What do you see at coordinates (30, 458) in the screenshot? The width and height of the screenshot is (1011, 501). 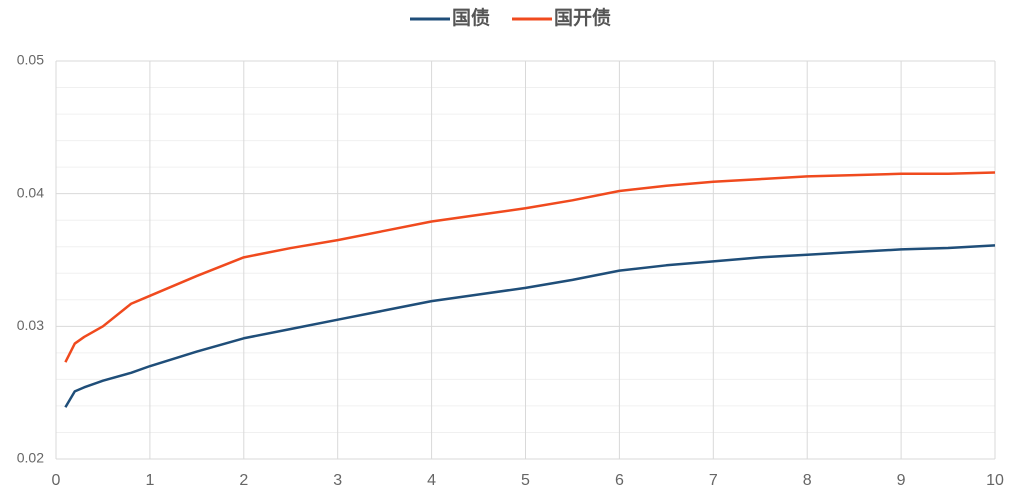 I see `y-tick-label: 0.02` at bounding box center [30, 458].